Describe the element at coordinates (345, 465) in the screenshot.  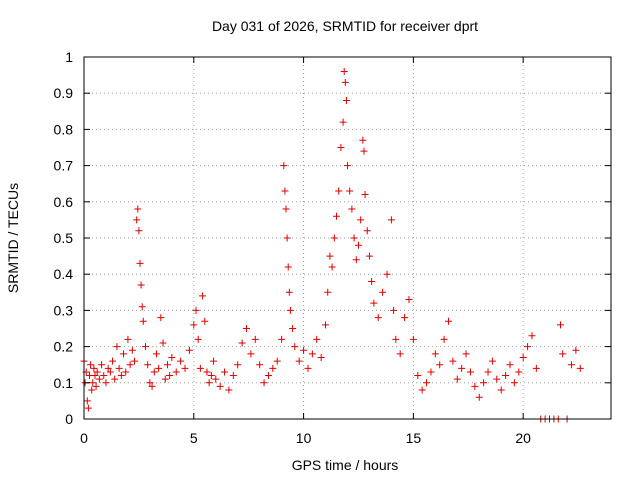
I see `x-axis-label: GPS time / hours` at that location.